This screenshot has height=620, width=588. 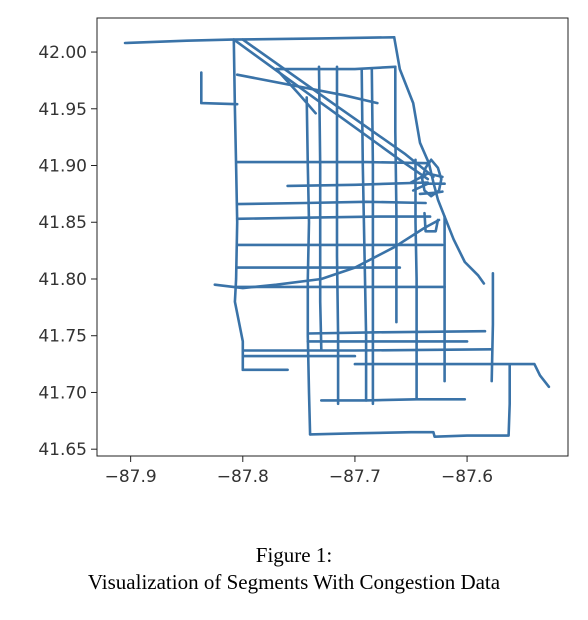 What do you see at coordinates (294, 555) in the screenshot?
I see `figure-caption-label: Figure 1:` at bounding box center [294, 555].